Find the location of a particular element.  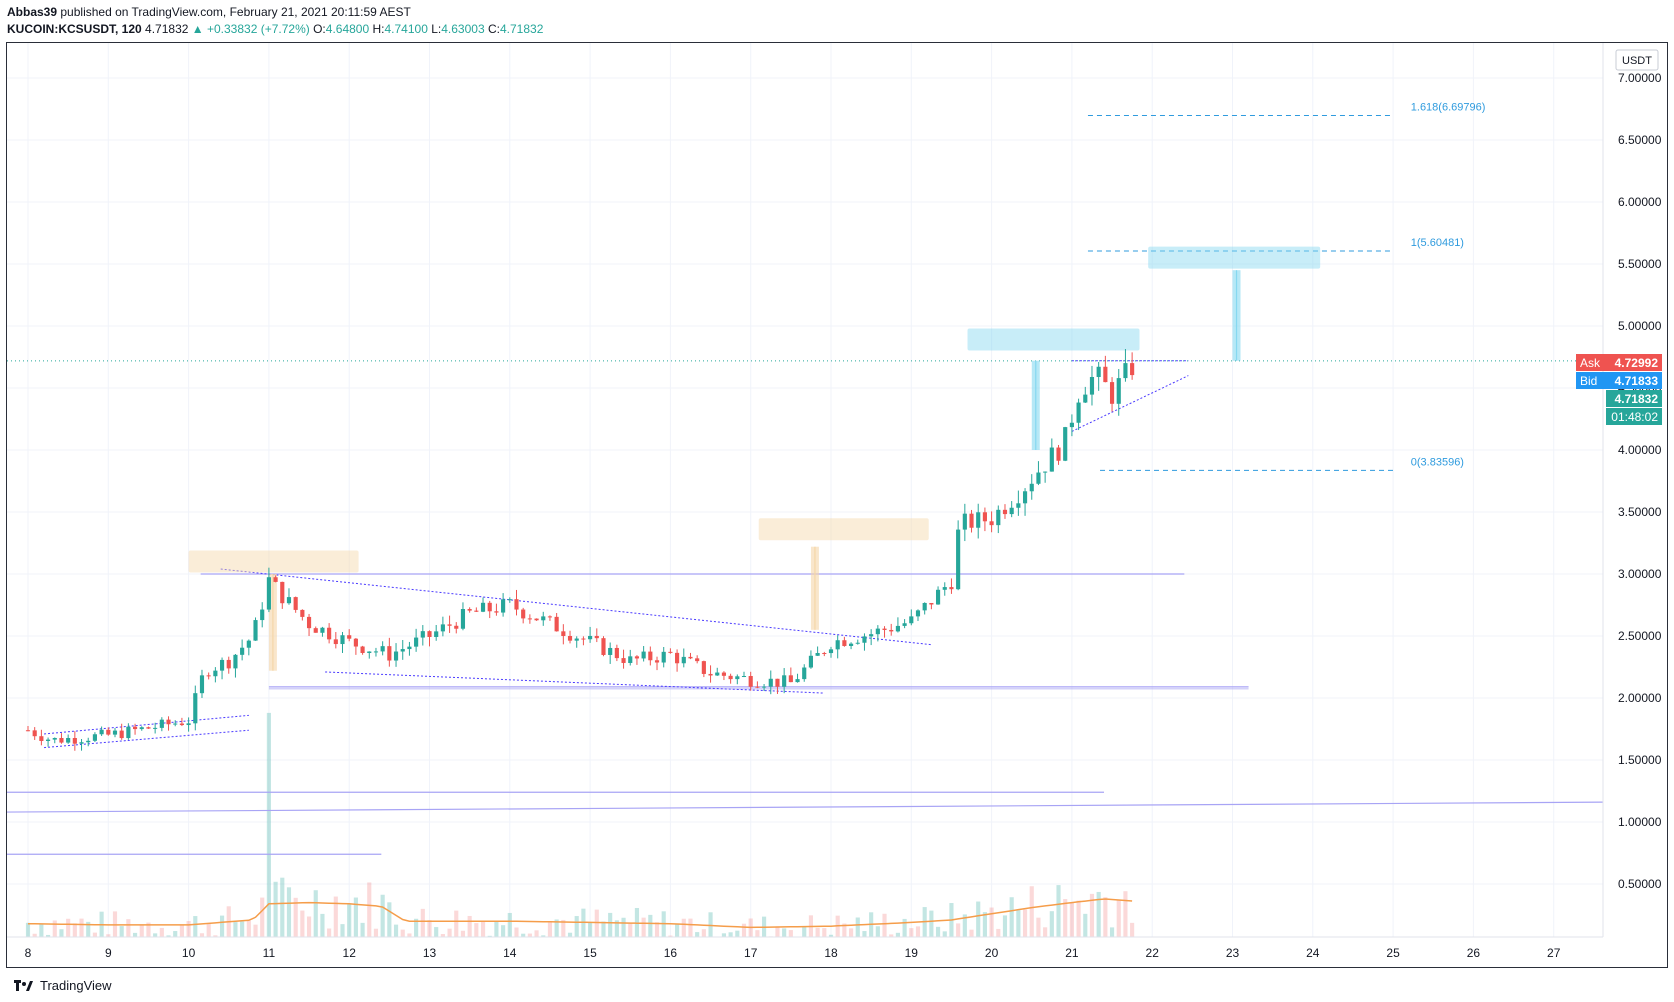

author-name: Abbas39 is located at coordinates (32, 12).